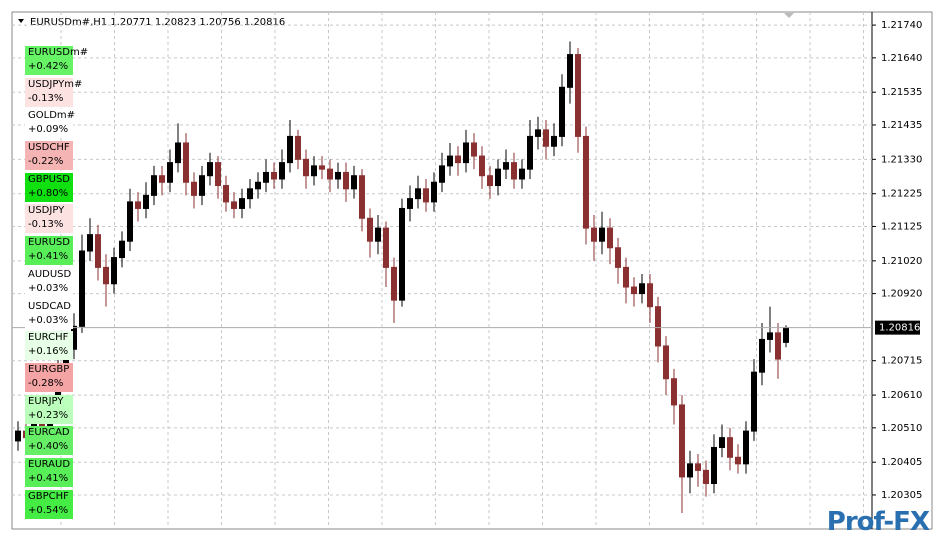  I want to click on watch-name: GOLDm#, so click(52, 116).